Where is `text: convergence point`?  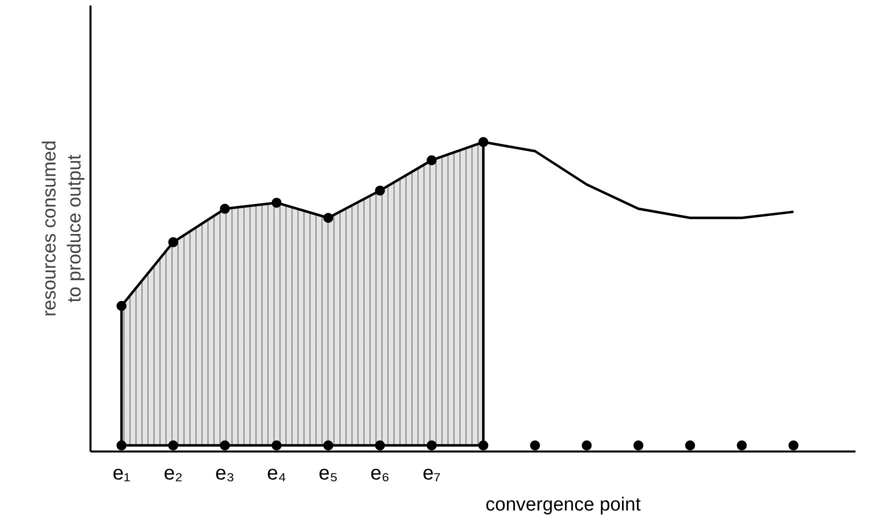 text: convergence point is located at coordinates (564, 505).